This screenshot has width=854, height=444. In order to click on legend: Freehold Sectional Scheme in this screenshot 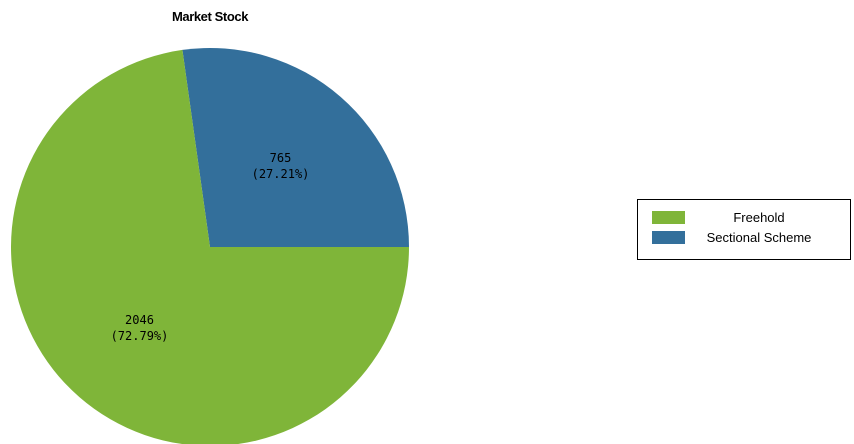, I will do `click(744, 229)`.